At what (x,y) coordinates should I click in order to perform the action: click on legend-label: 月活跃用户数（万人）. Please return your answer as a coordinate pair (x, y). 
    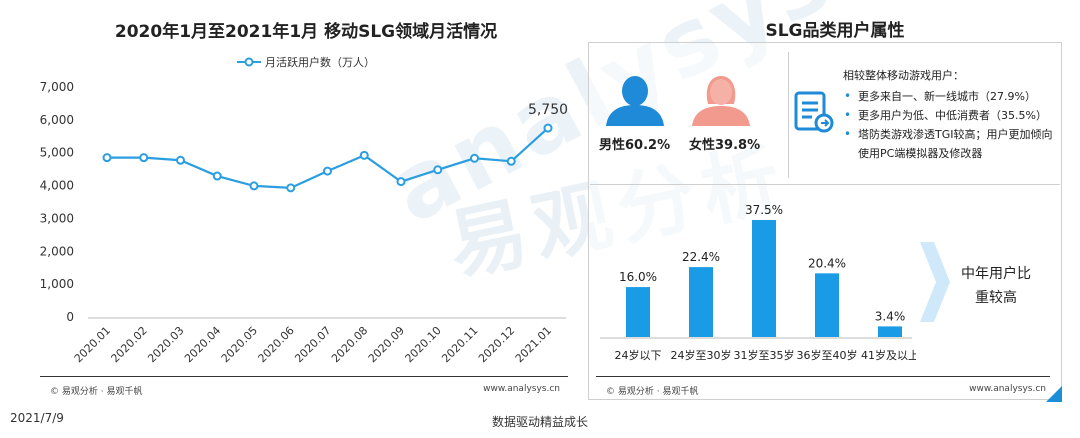
    Looking at the image, I should click on (320, 62).